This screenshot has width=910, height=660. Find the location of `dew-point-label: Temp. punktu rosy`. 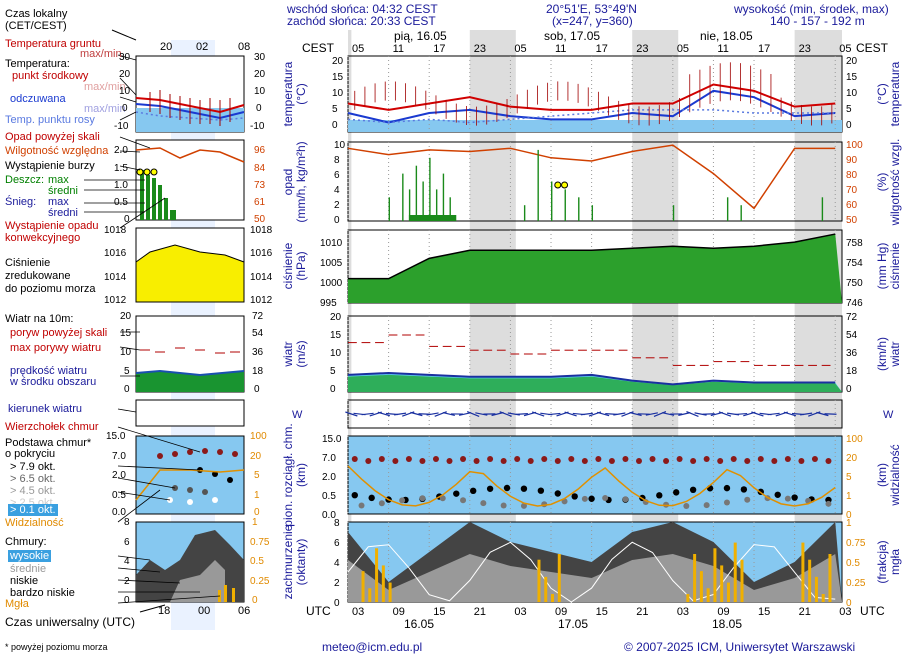

dew-point-label: Temp. punktu rosy is located at coordinates (50, 120).